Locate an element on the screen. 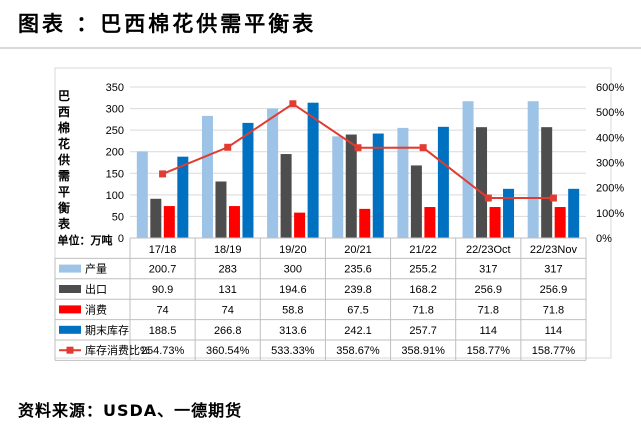 The height and width of the screenshot is (435, 641). y-tick-label: 50 is located at coordinates (118, 217).